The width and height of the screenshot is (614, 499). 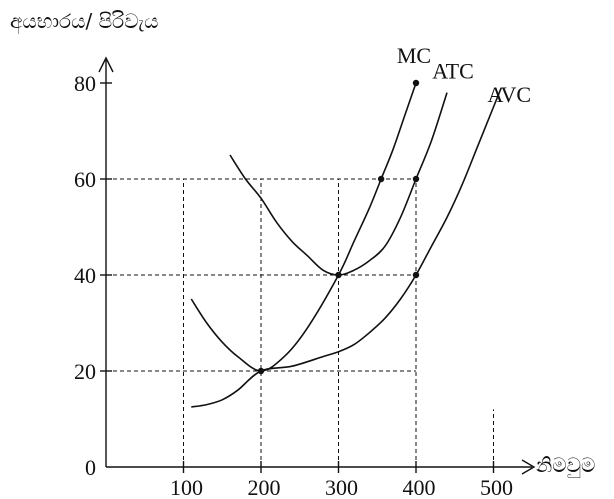 I want to click on x-axis-title: නිමවුම, so click(x=565, y=466).